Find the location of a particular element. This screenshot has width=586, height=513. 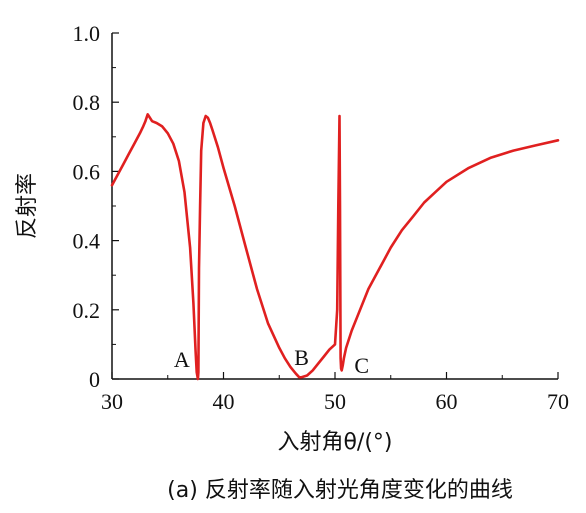

x-axis: 30 40 50 60 70 is located at coordinates (335, 393).